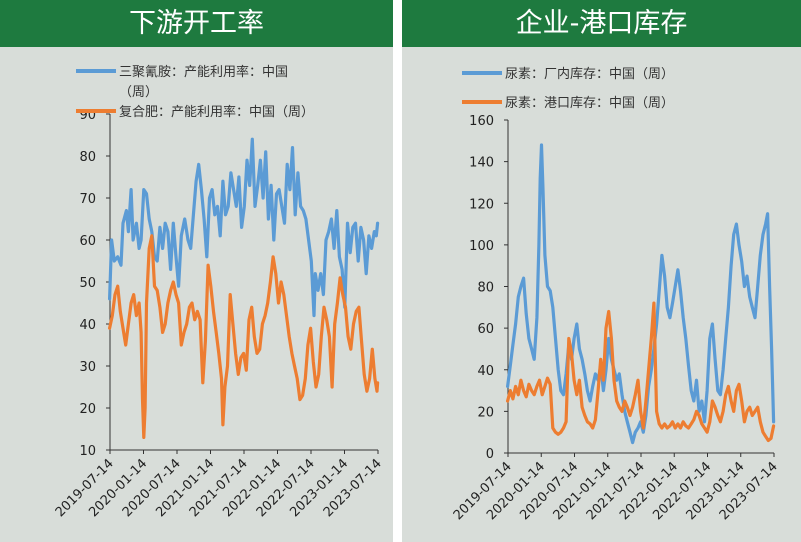  I want to click on panel-divider, so click(397, 271).